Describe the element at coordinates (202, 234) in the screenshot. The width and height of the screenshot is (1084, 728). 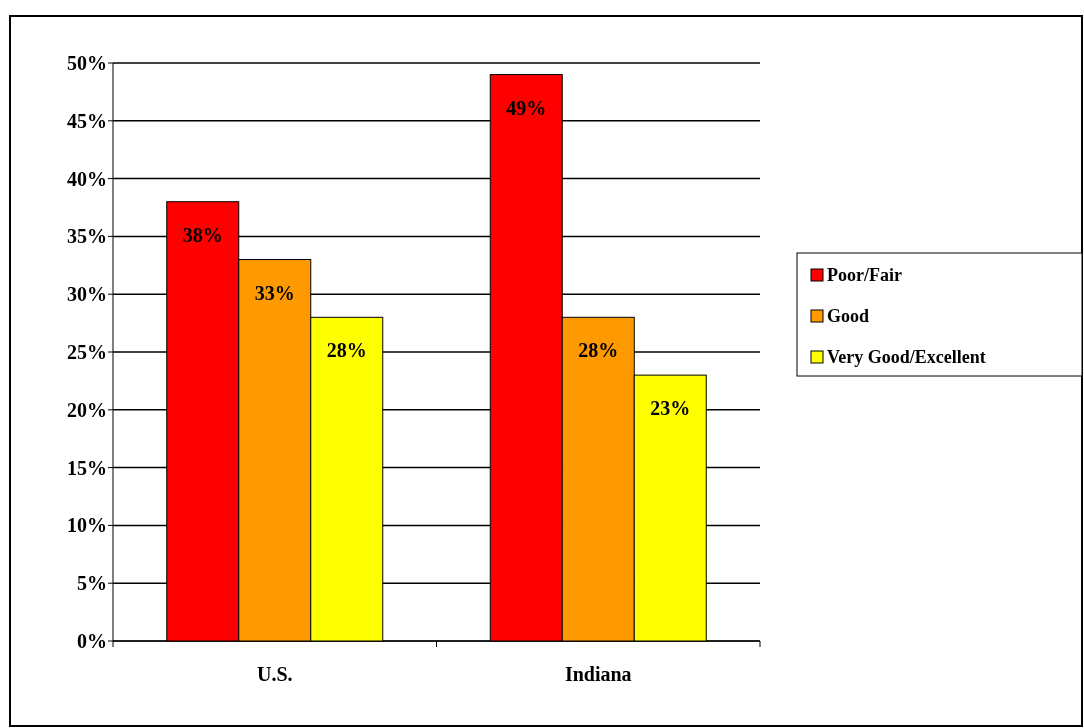
I see `data-label: 38%` at that location.